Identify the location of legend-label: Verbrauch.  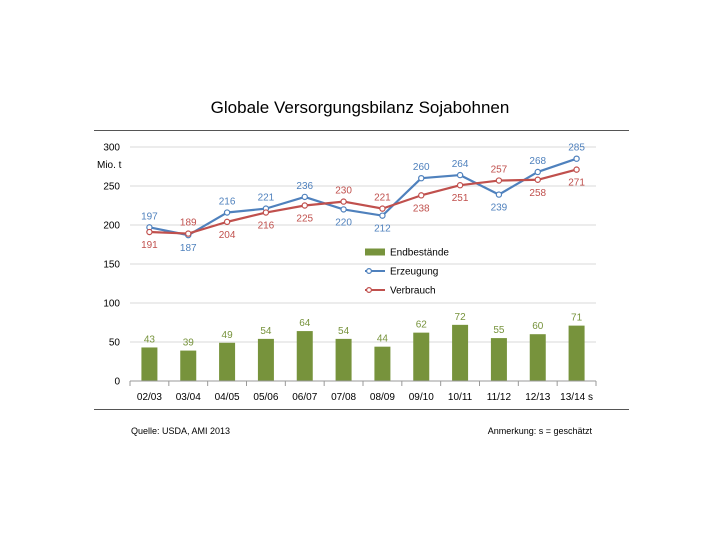
(413, 291).